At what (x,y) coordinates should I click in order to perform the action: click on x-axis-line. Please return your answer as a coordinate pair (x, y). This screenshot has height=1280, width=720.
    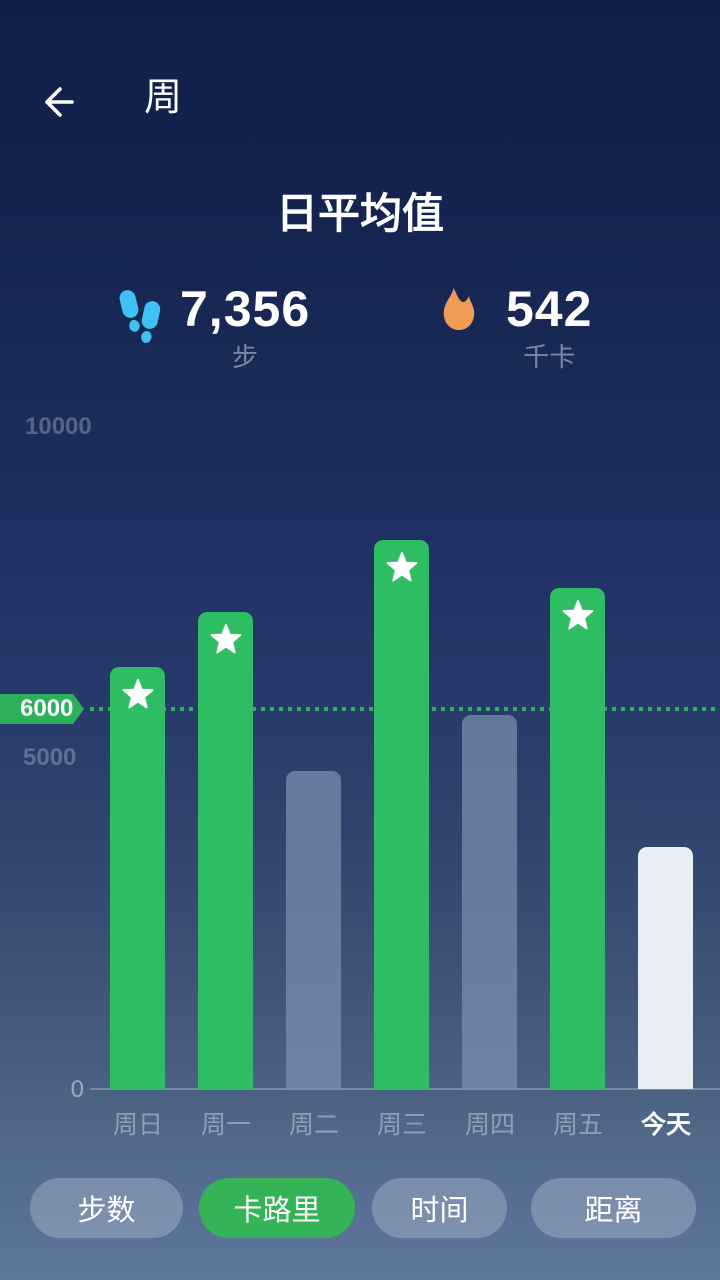
    Looking at the image, I should click on (405, 1089).